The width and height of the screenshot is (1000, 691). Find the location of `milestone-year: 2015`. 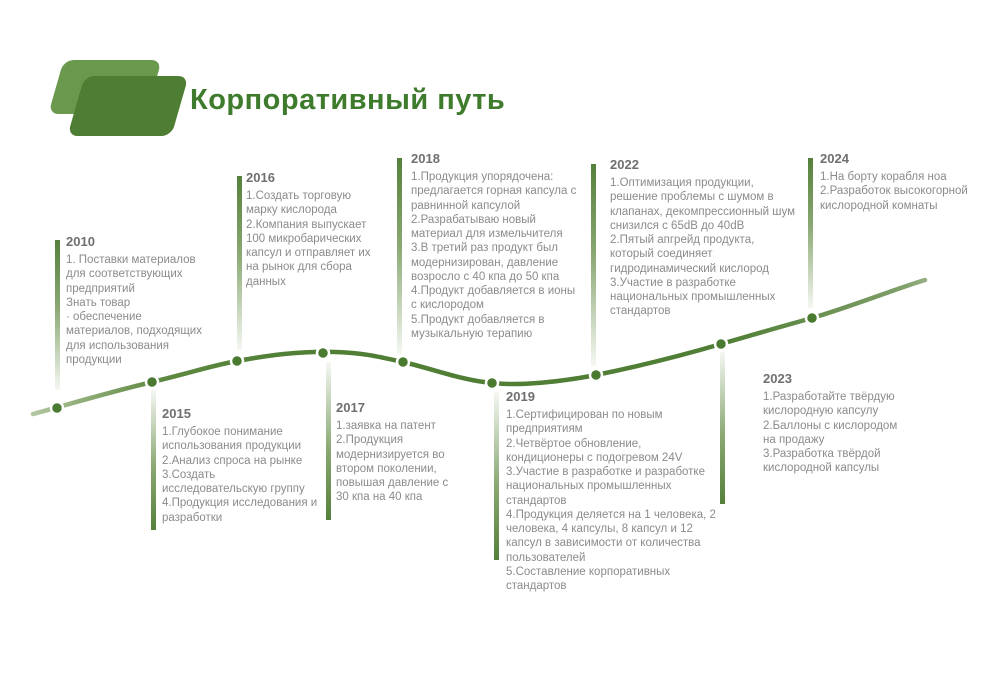

milestone-year: 2015 is located at coordinates (176, 413).